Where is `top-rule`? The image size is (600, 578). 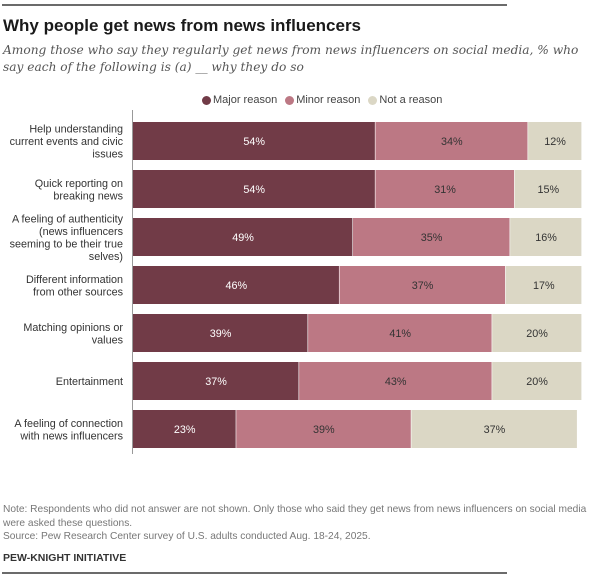
top-rule is located at coordinates (254, 5).